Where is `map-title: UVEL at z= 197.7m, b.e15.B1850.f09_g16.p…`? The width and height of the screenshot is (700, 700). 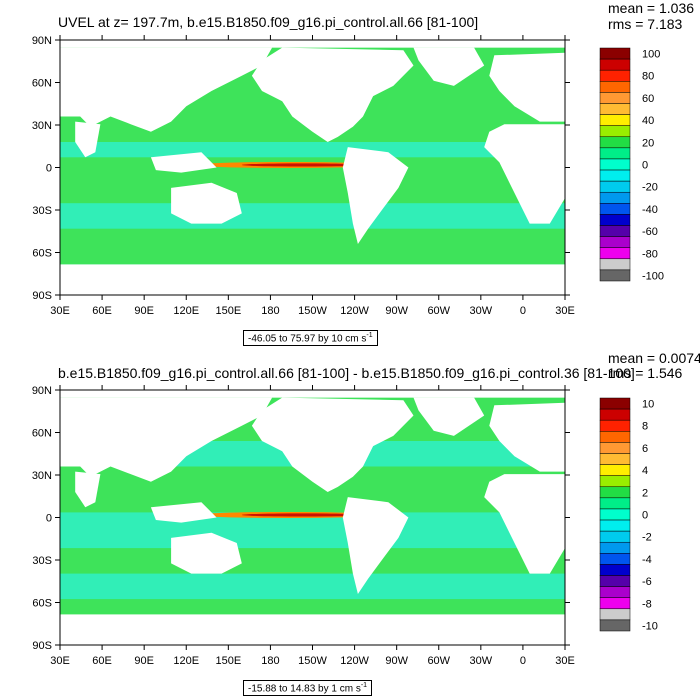
map-title: UVEL at z= 197.7m, b.e15.B1850.f09_g16.p… is located at coordinates (268, 22).